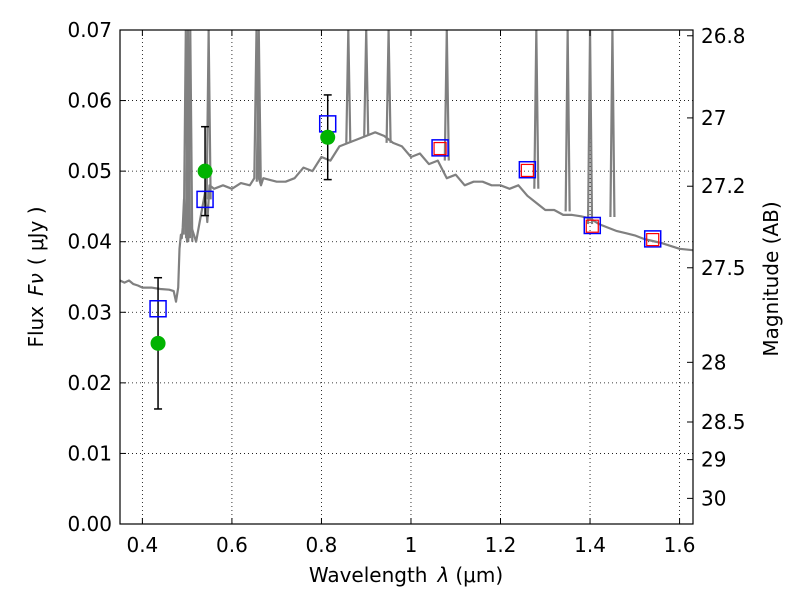 The width and height of the screenshot is (800, 600). I want to click on x-tick-label: 1.6, so click(680, 545).